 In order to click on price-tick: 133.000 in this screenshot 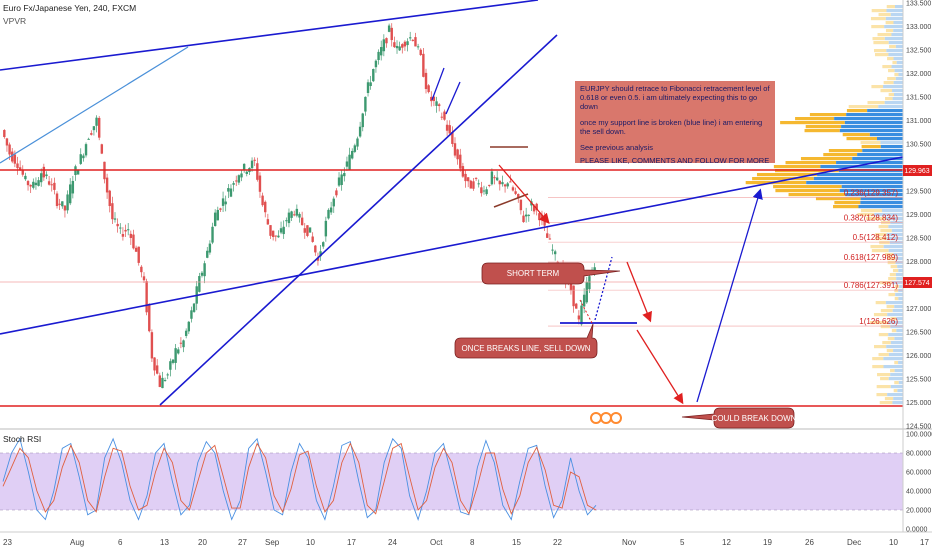, I will do `click(918, 27)`.